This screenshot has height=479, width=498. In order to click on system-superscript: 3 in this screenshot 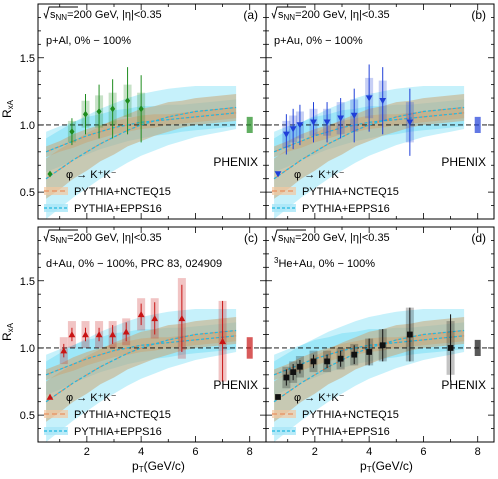, I will do `click(276, 260)`.